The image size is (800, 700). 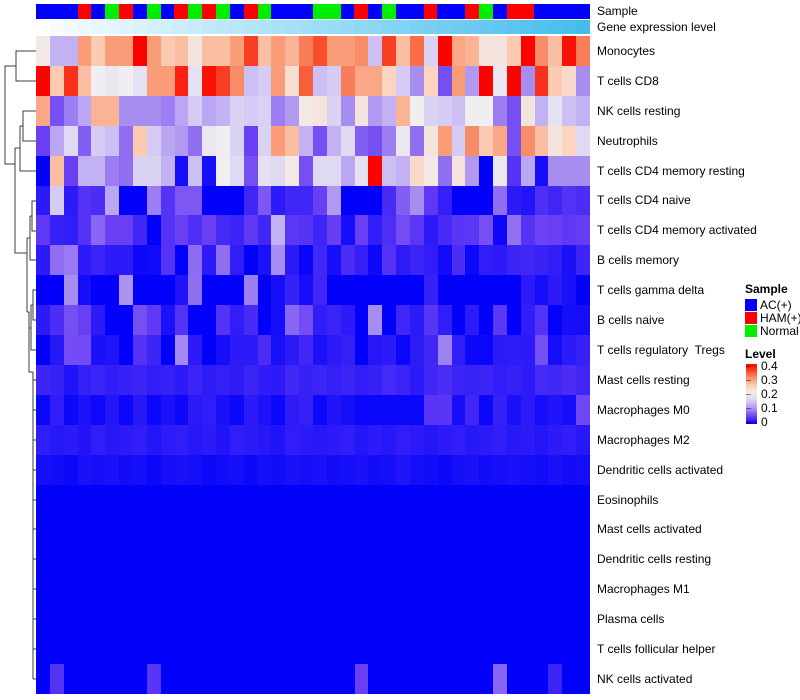 What do you see at coordinates (644, 200) in the screenshot?
I see `row-label: T cells CD4 naive` at bounding box center [644, 200].